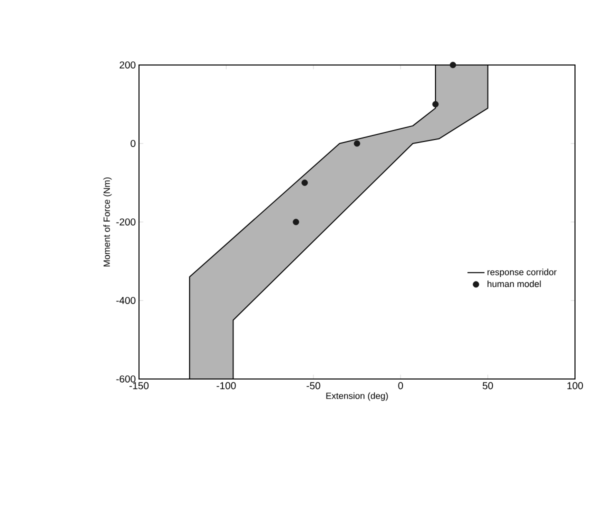 The width and height of the screenshot is (590, 521). What do you see at coordinates (522, 273) in the screenshot?
I see `legend-label: response corridor` at bounding box center [522, 273].